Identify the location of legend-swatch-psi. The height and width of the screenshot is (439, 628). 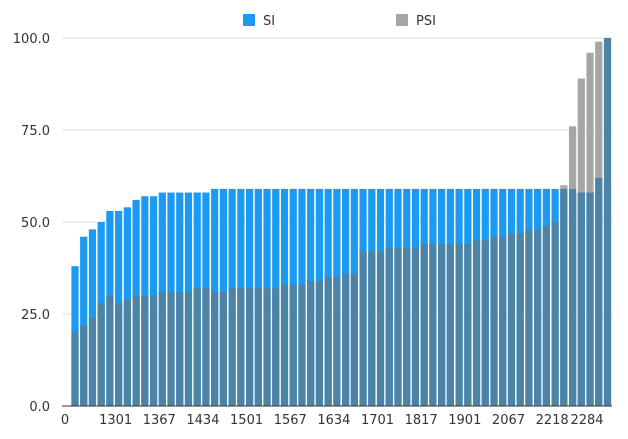
(402, 20).